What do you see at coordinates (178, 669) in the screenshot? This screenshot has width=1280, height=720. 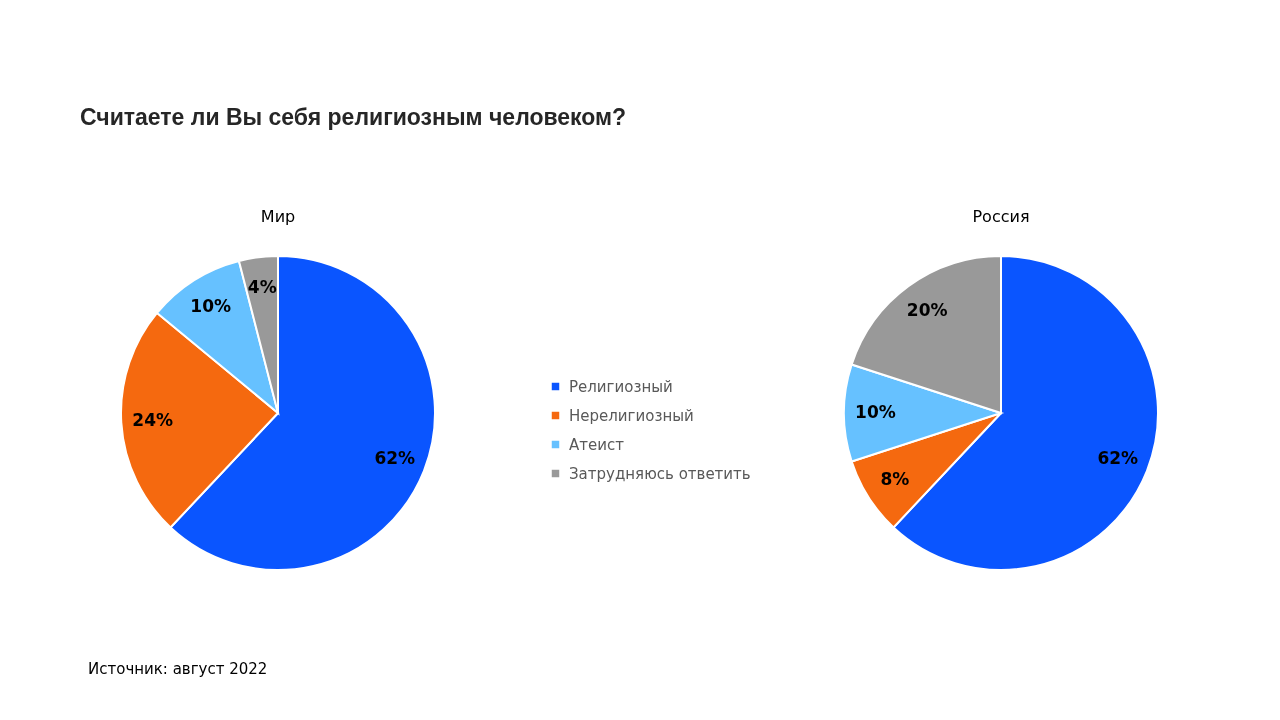 I see `text: Источник: август 2022` at bounding box center [178, 669].